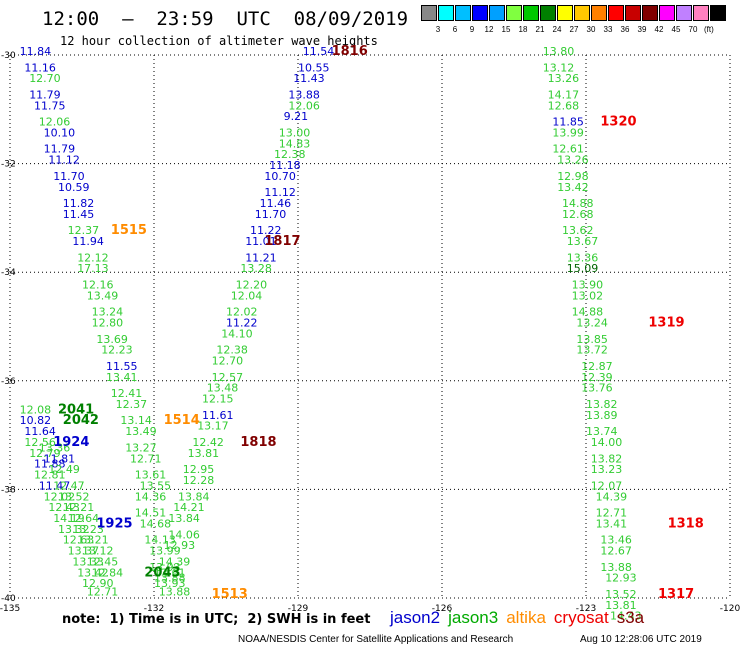 The image size is (740, 650). Describe the element at coordinates (60, 149) in the screenshot. I see `wave-height-value: 11.79` at that location.